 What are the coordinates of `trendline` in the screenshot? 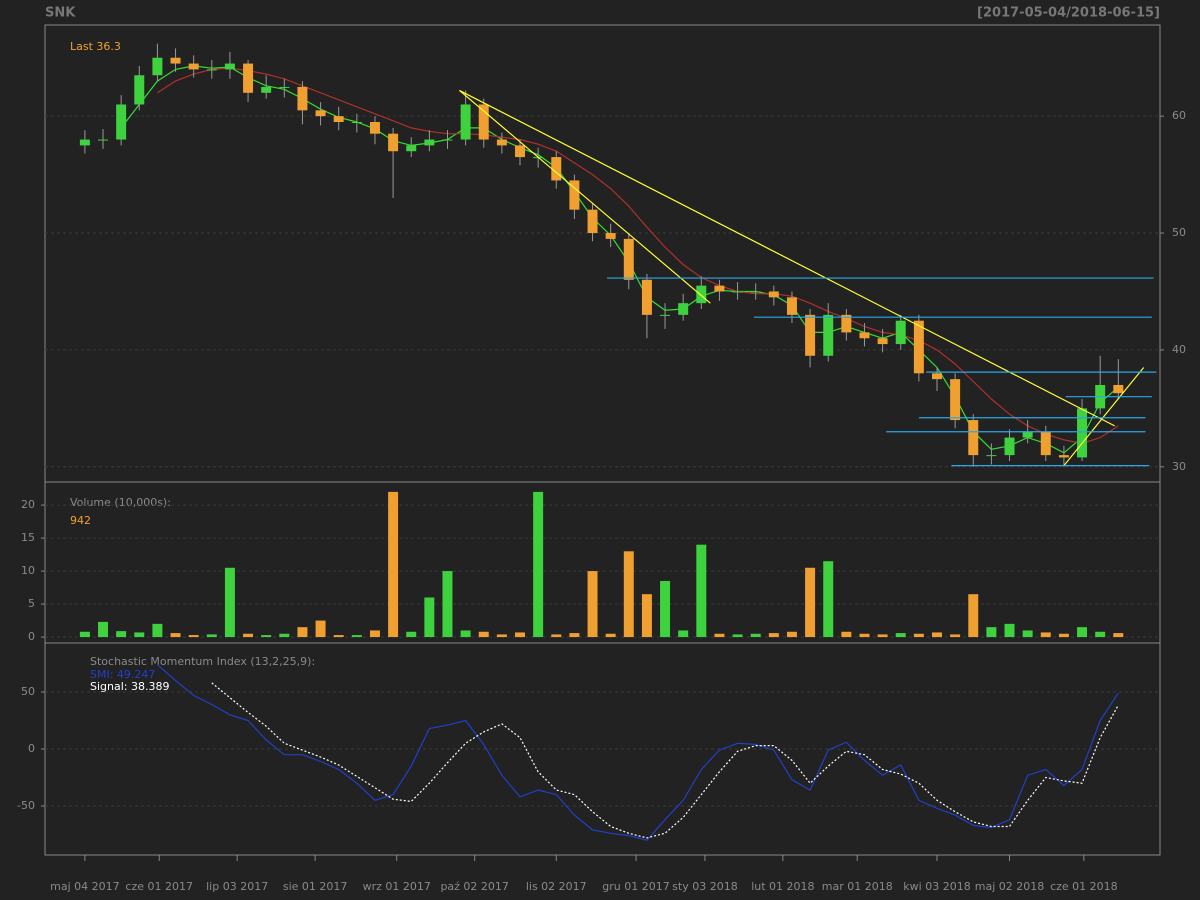 It's located at (585, 196).